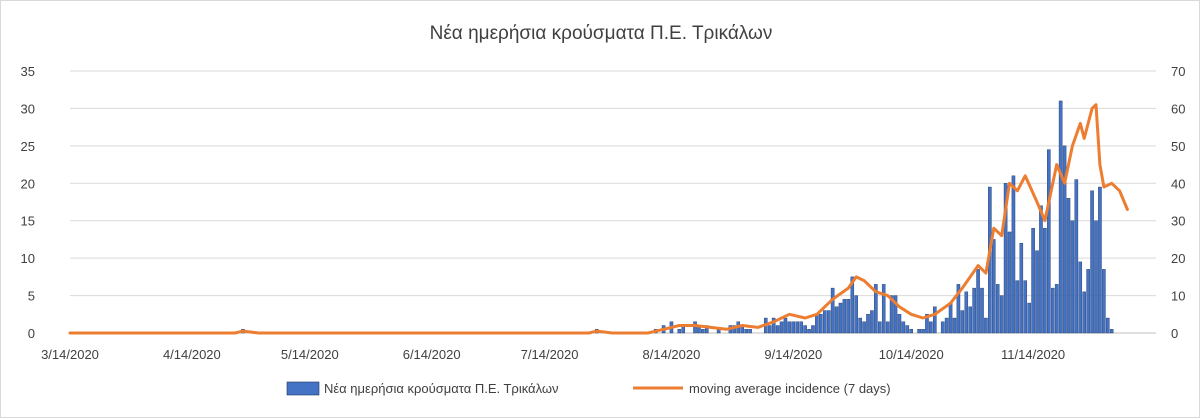 This screenshot has width=1200, height=419. Describe the element at coordinates (1178, 108) in the screenshot. I see `y-right-tick-label: 60` at that location.